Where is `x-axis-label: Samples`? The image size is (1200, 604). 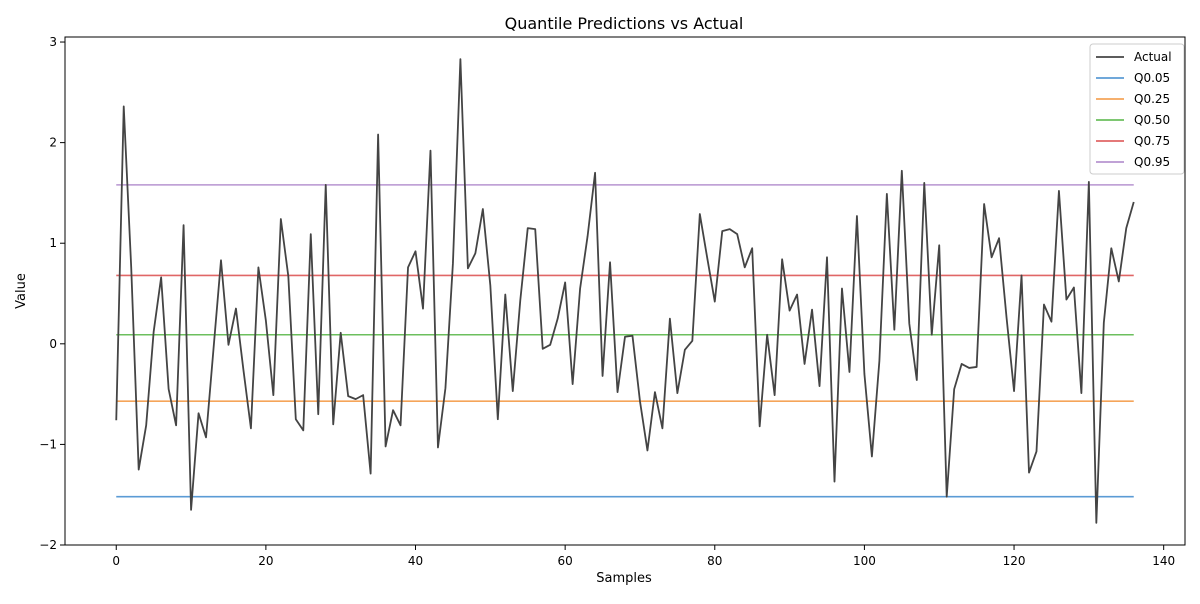
x-axis-label: Samples is located at coordinates (624, 578).